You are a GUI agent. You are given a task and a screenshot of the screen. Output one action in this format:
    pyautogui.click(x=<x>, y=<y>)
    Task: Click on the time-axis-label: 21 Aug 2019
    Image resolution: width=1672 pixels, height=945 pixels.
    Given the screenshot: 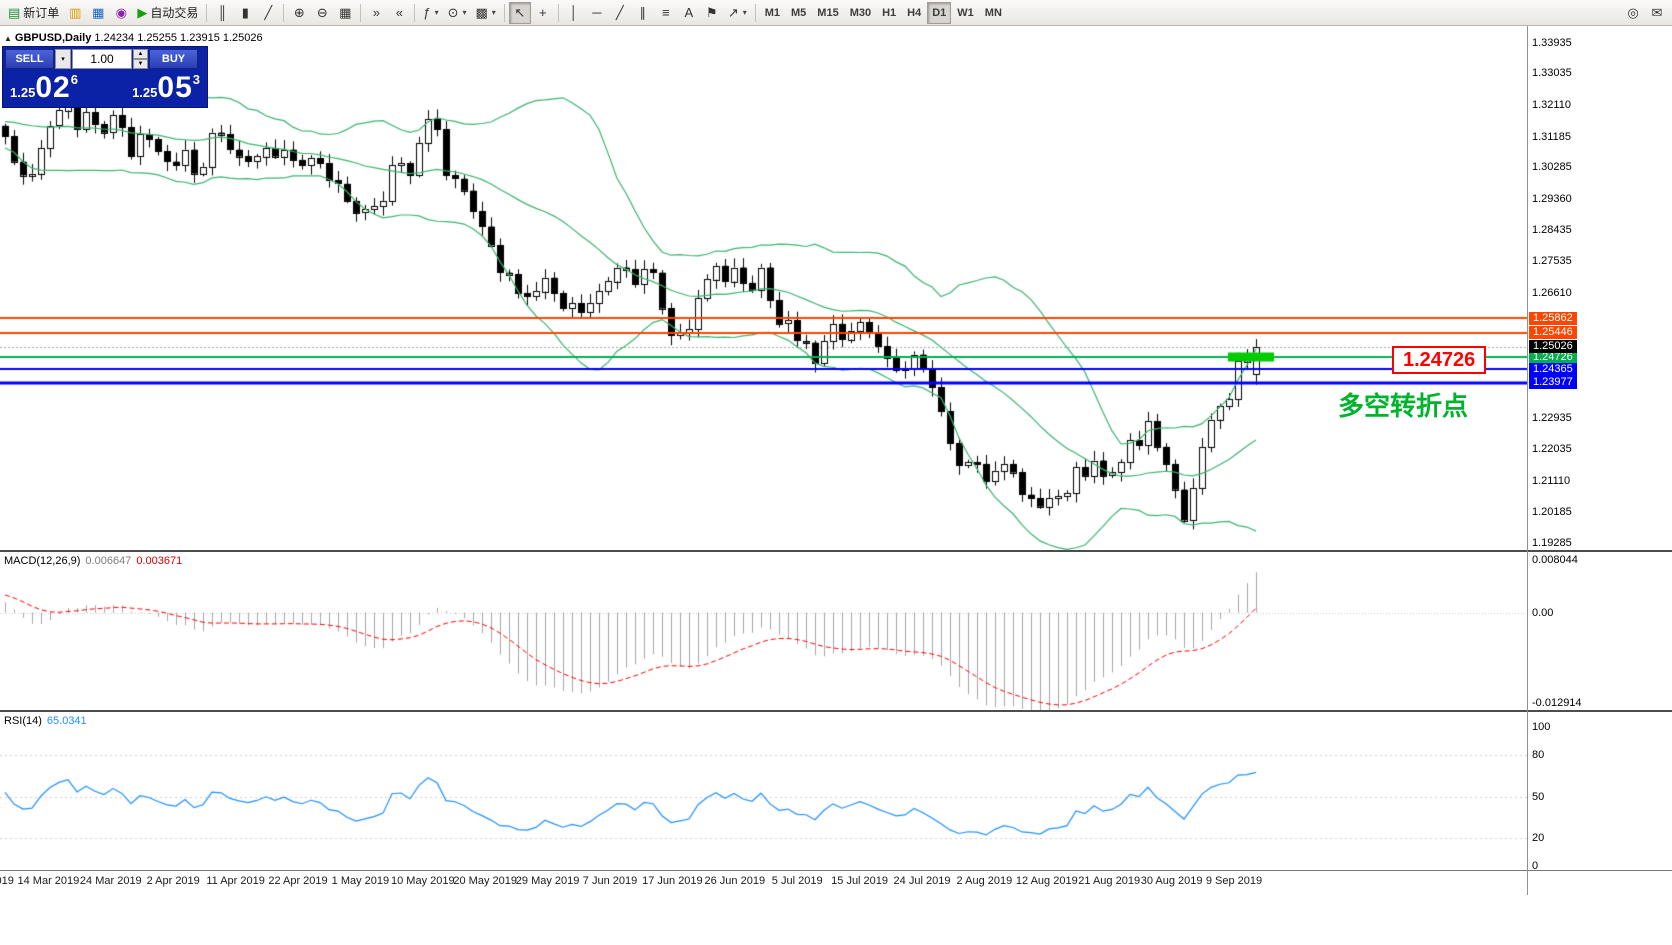 What is the action you would take?
    pyautogui.click(x=1109, y=881)
    